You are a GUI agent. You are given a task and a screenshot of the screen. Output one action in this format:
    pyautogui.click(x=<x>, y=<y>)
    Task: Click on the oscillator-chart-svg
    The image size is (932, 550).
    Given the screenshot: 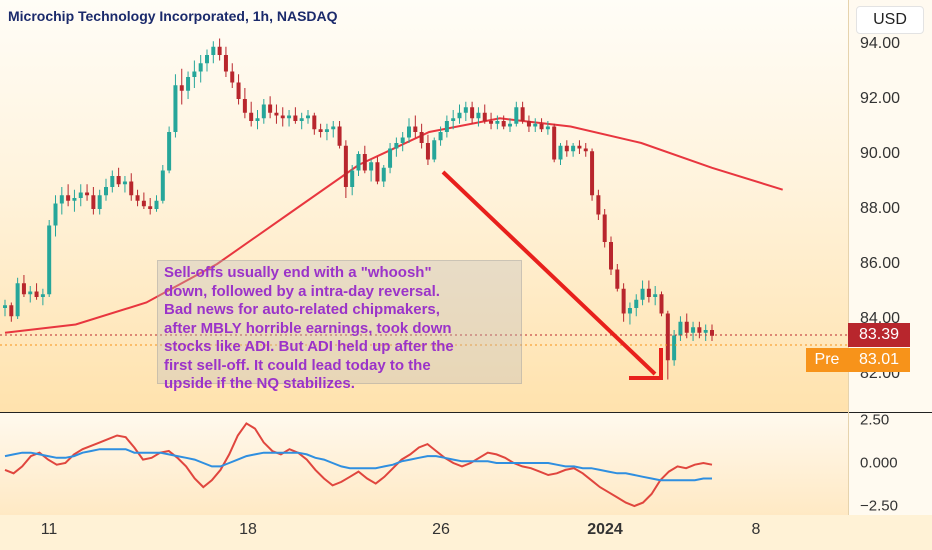 What is the action you would take?
    pyautogui.click(x=358, y=465)
    